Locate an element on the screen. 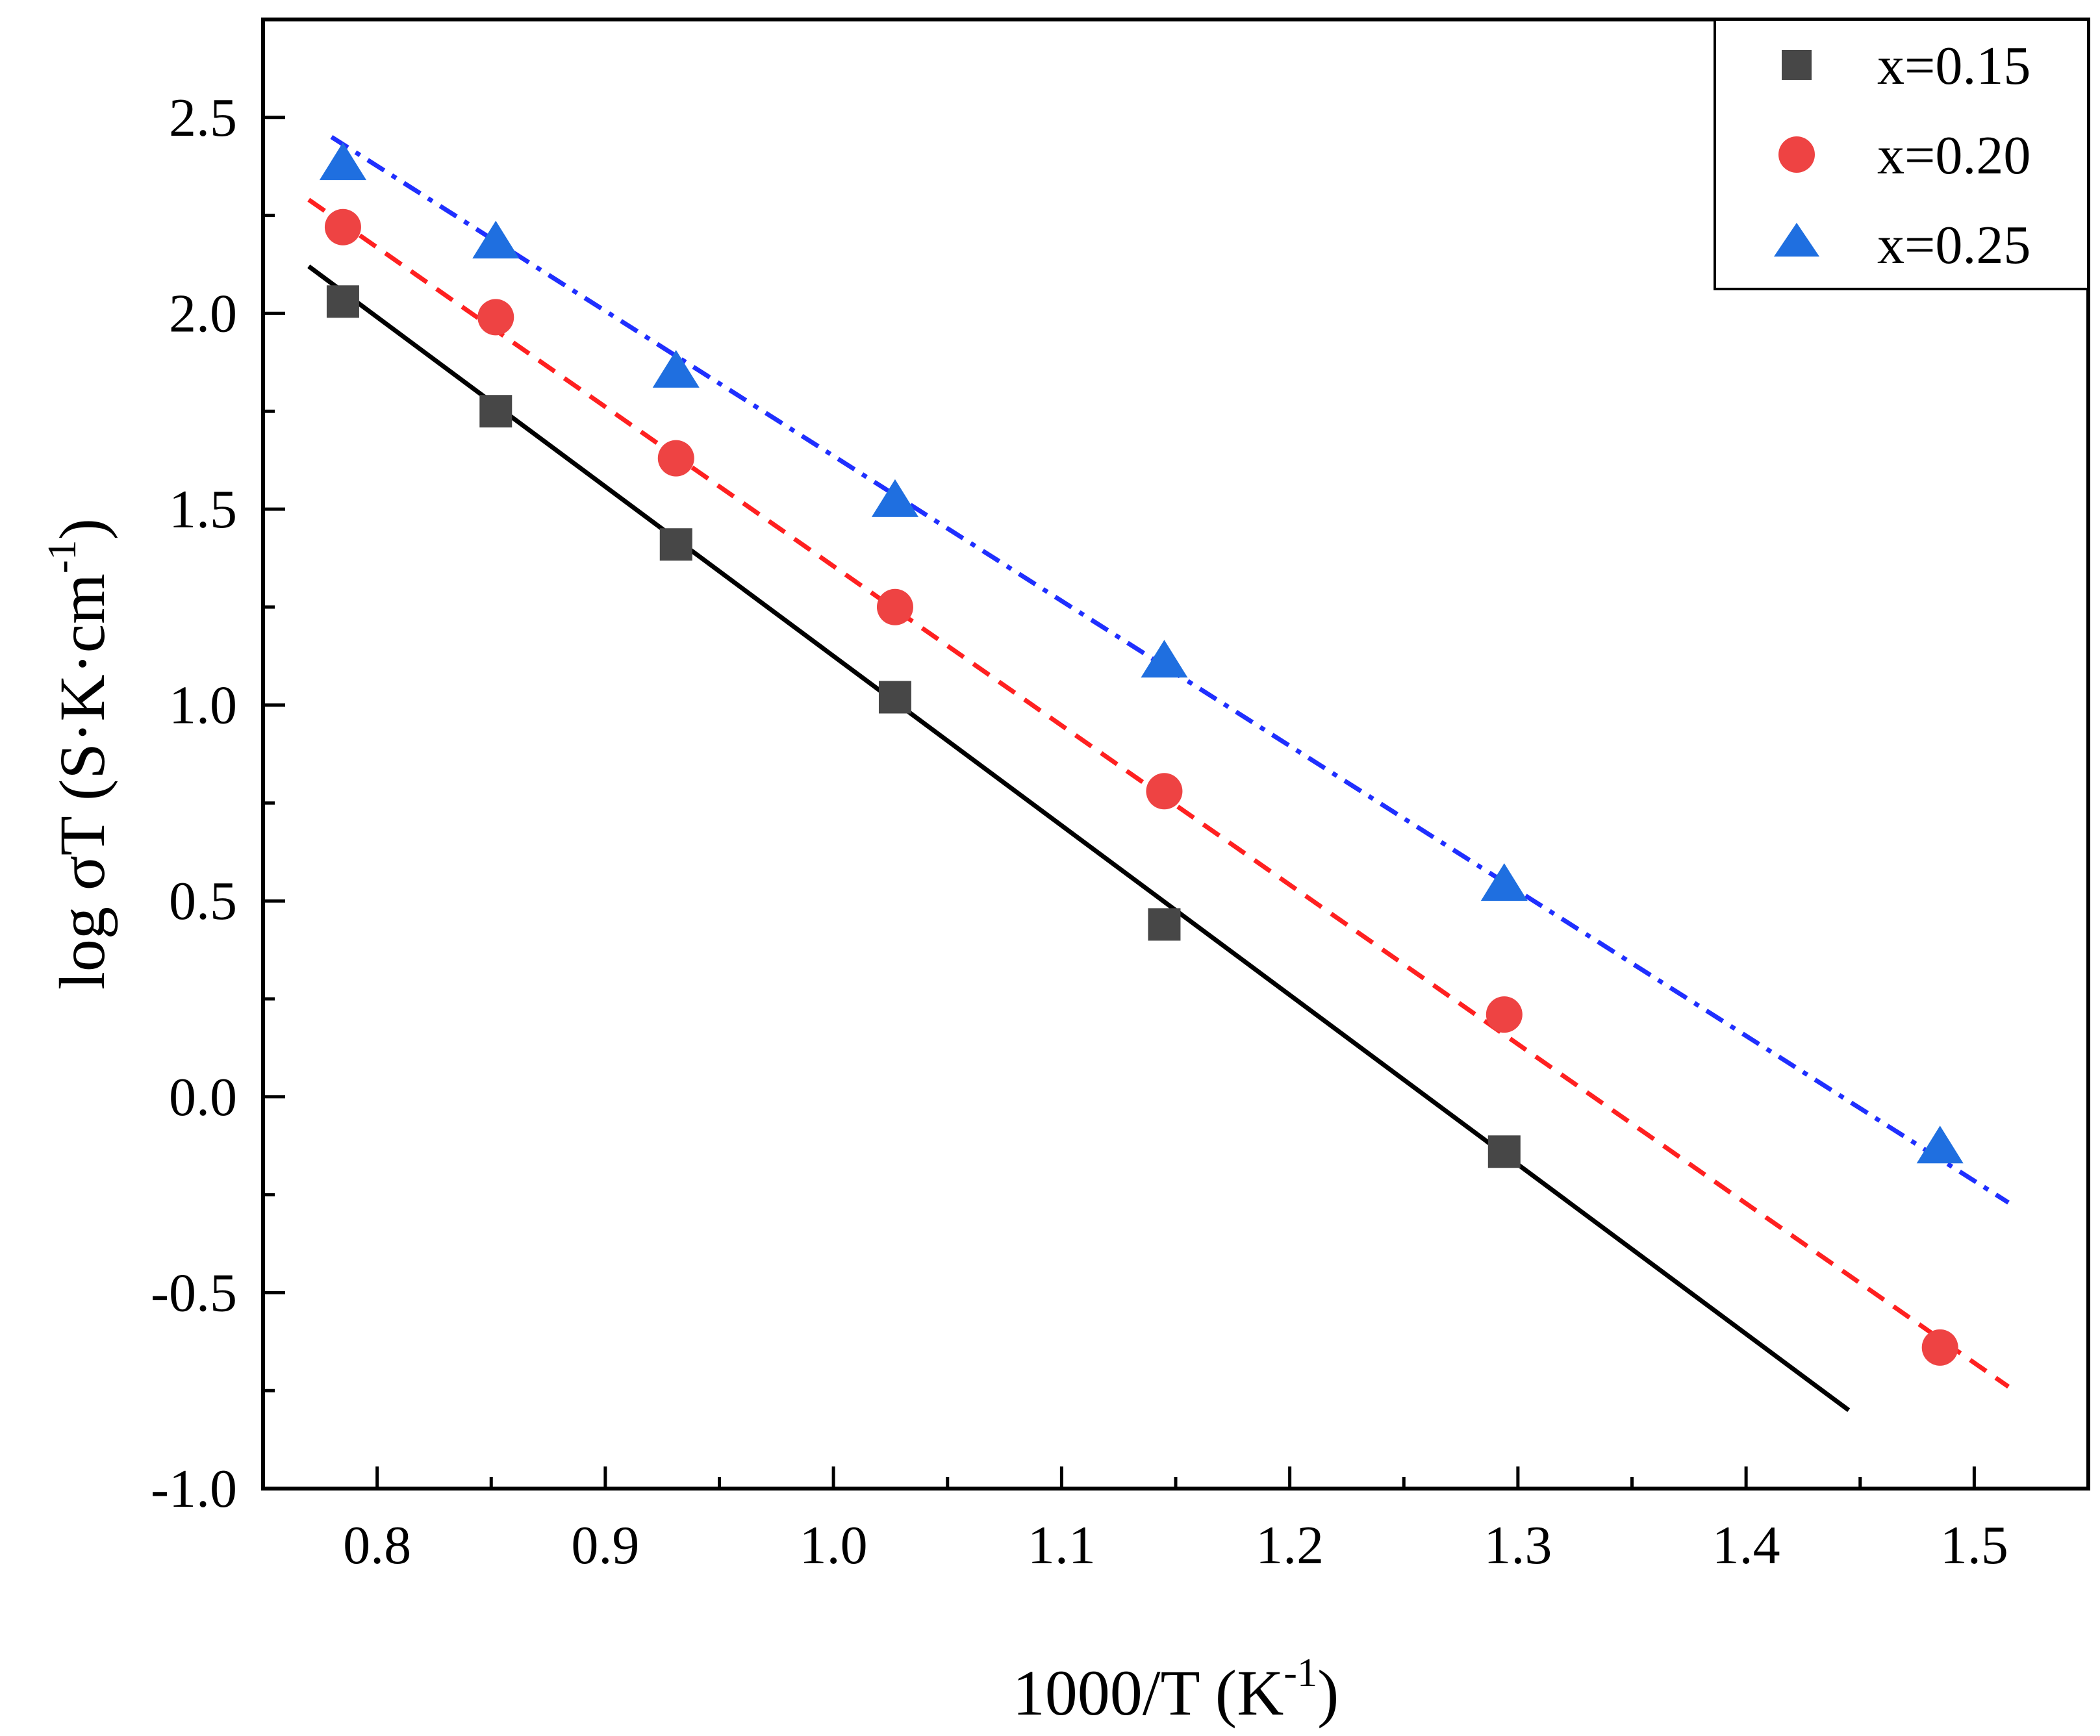  y-axis-title: log σT (S·K·cm-1) is located at coordinates (79, 754).